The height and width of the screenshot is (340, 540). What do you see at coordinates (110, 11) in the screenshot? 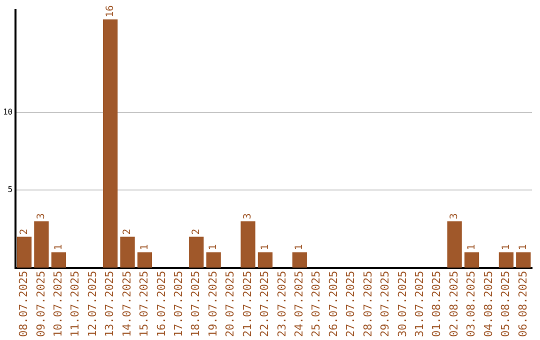
I see `data-label: 16` at bounding box center [110, 11].